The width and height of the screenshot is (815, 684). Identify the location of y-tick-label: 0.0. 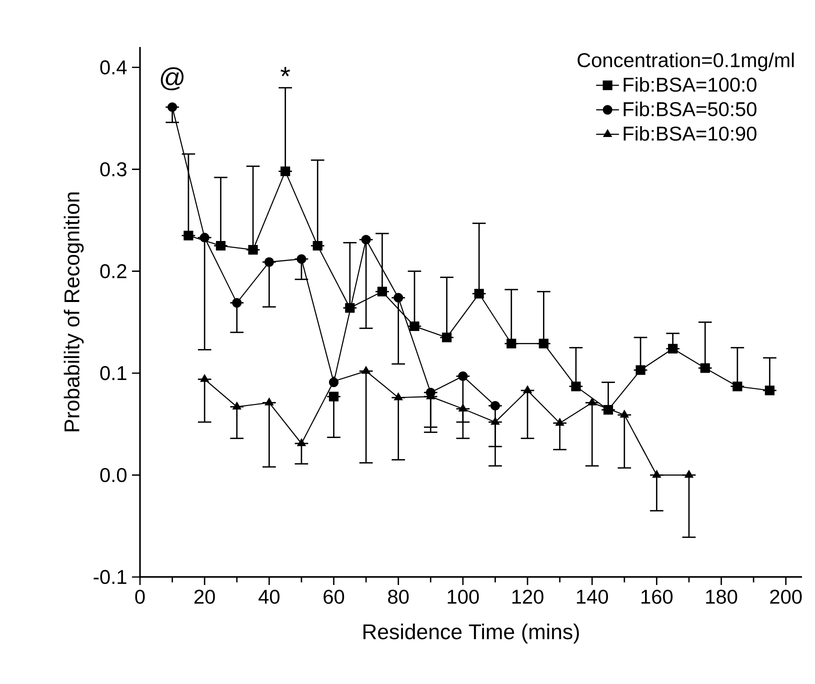
(113, 475).